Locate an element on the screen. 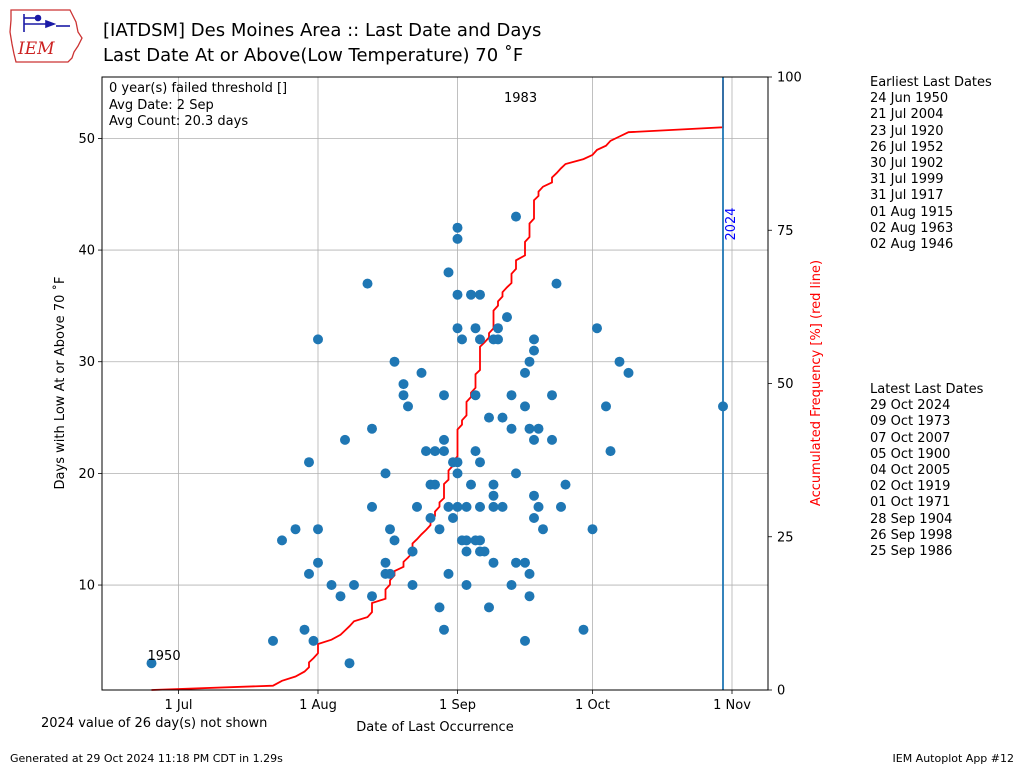 This screenshot has width=1024, height=768. earliest-date-item: 02 Aug 1946 is located at coordinates (912, 244).